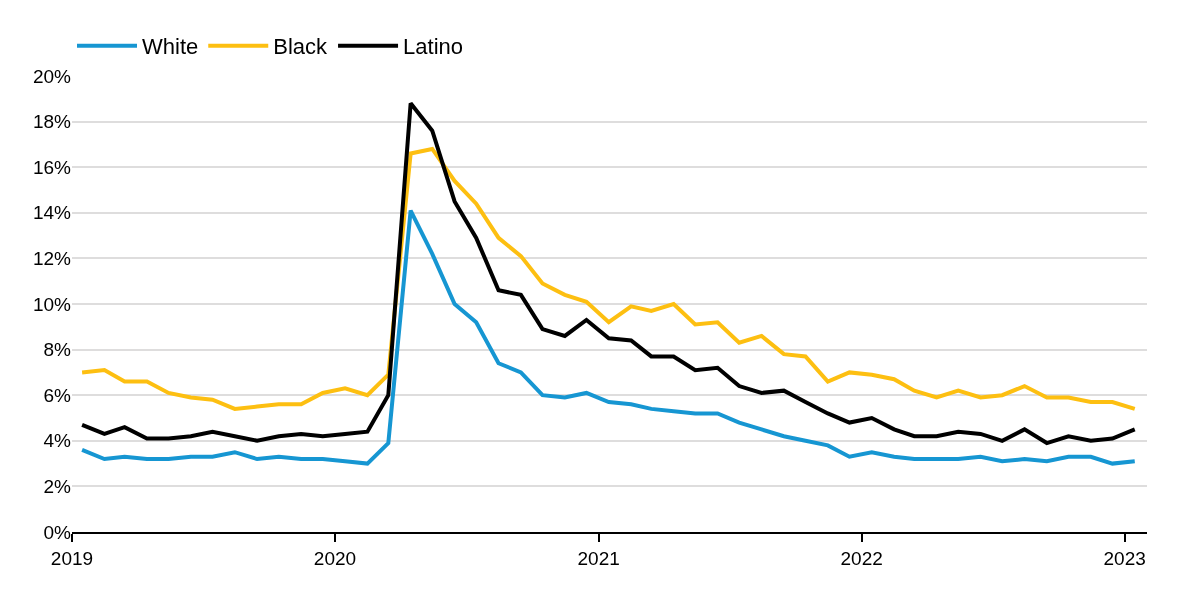 Image resolution: width=1185 pixels, height=592 pixels. What do you see at coordinates (52, 167) in the screenshot?
I see `y-tick-label: 16%` at bounding box center [52, 167].